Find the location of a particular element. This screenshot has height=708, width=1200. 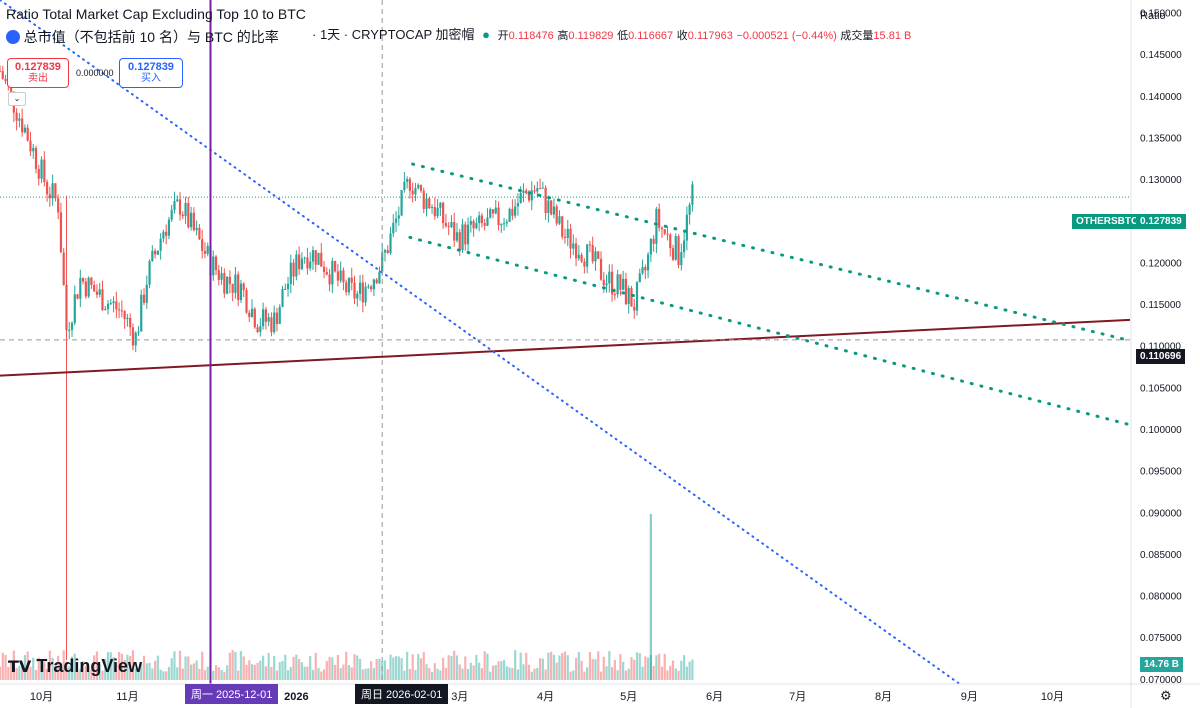

time-marker-2: 周日 2026-02-01 is located at coordinates (402, 694).